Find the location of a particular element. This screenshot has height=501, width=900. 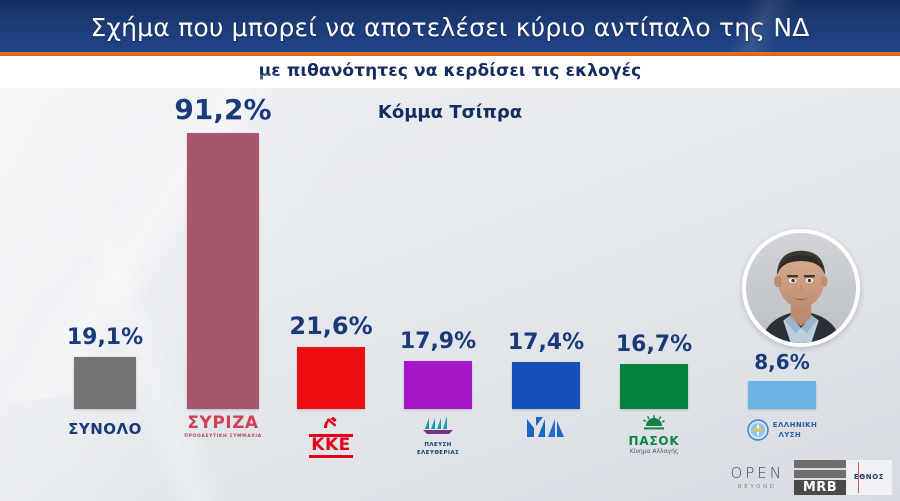

open-beyond-logo: OPEN BEYOND is located at coordinates (757, 477).